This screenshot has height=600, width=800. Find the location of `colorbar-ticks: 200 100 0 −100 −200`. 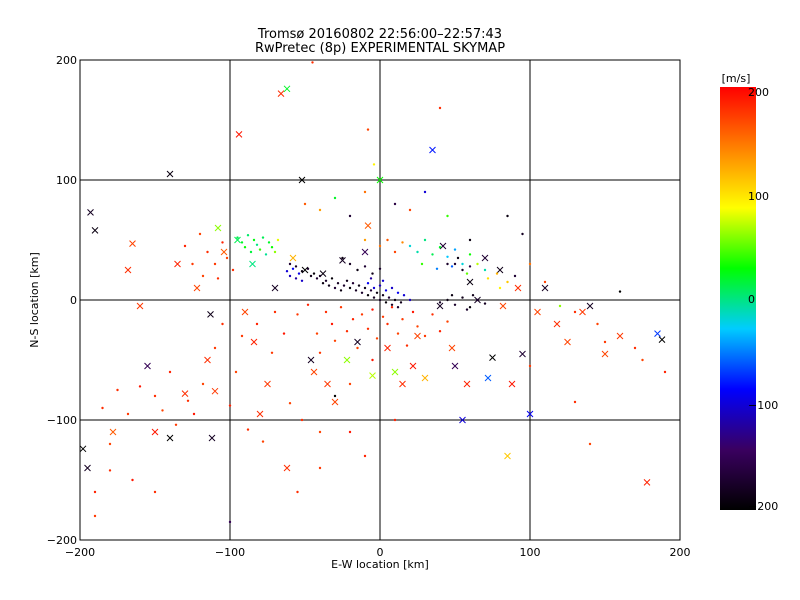

colorbar-ticks: 200 100 0 −100 −200 is located at coordinates (763, 299).